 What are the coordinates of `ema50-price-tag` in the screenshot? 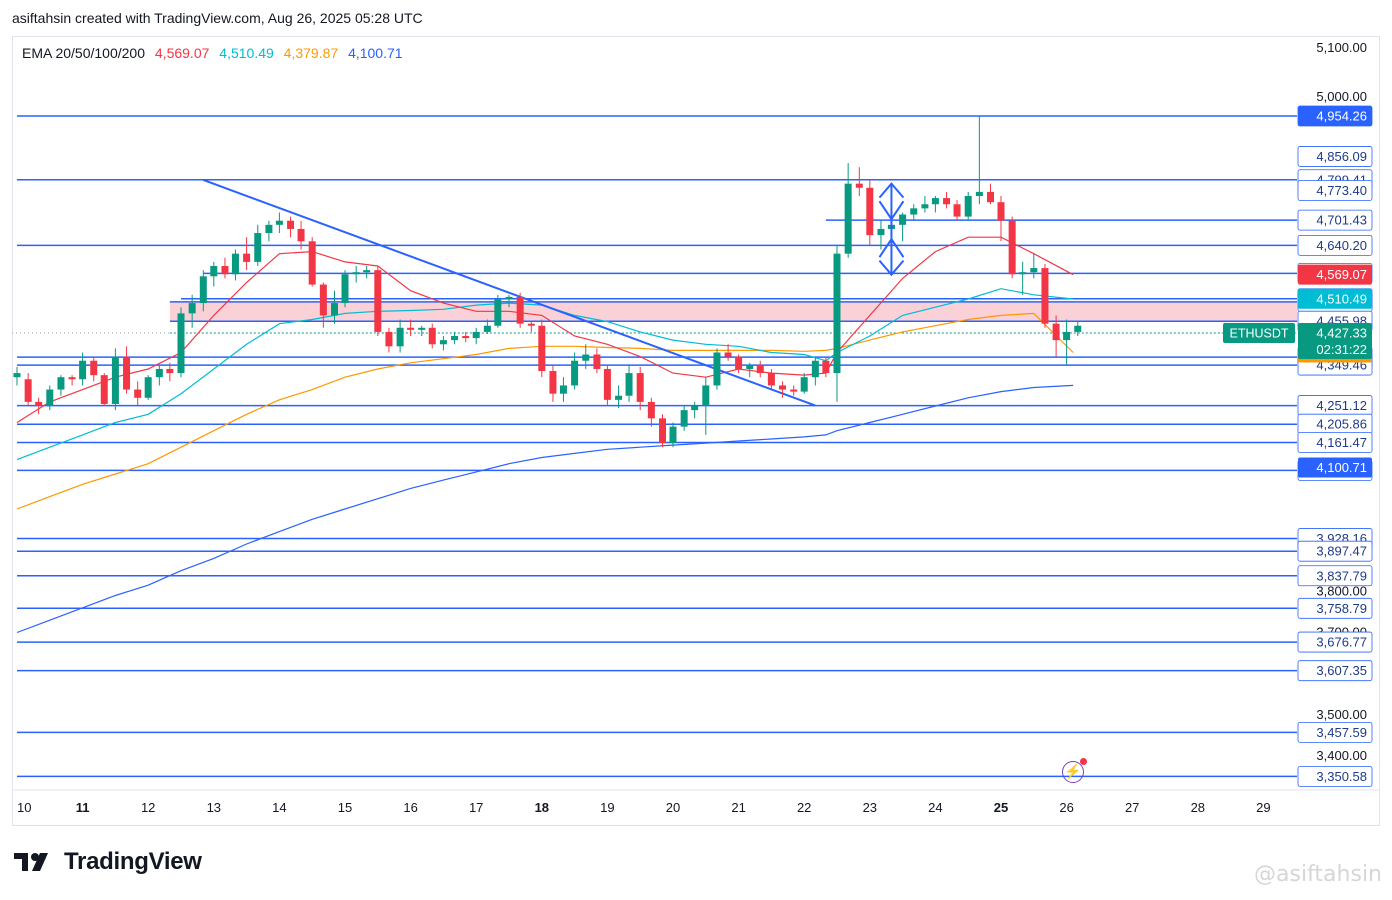 It's located at (1335, 298).